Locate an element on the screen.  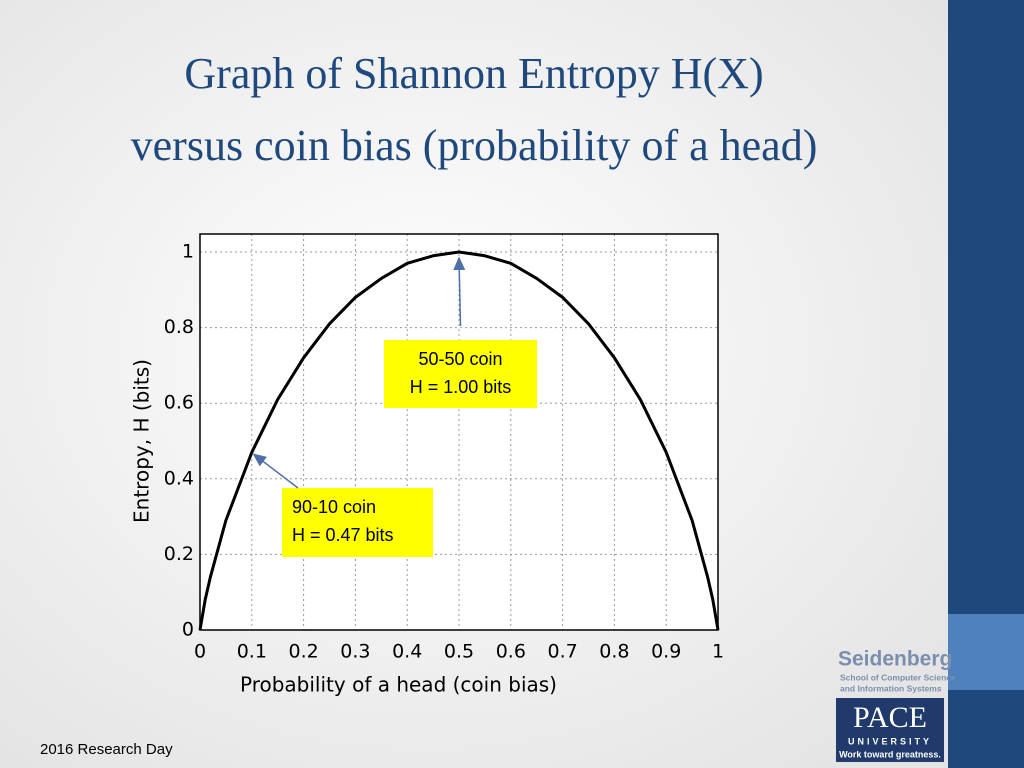
x-axis-label: Probability of a head (coin bias) is located at coordinates (398, 685).